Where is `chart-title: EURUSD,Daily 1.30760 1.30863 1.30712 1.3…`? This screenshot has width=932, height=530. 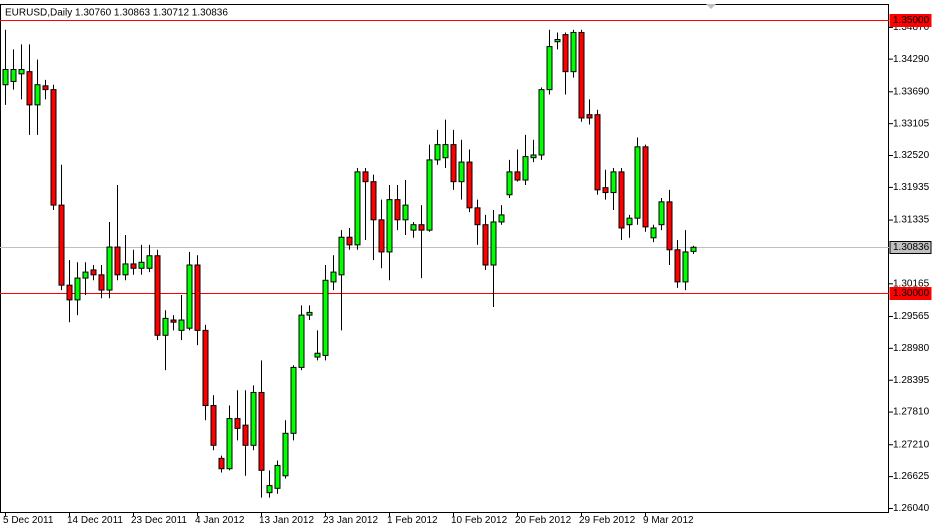 chart-title: EURUSD,Daily 1.30760 1.30863 1.30712 1.3… is located at coordinates (116, 13).